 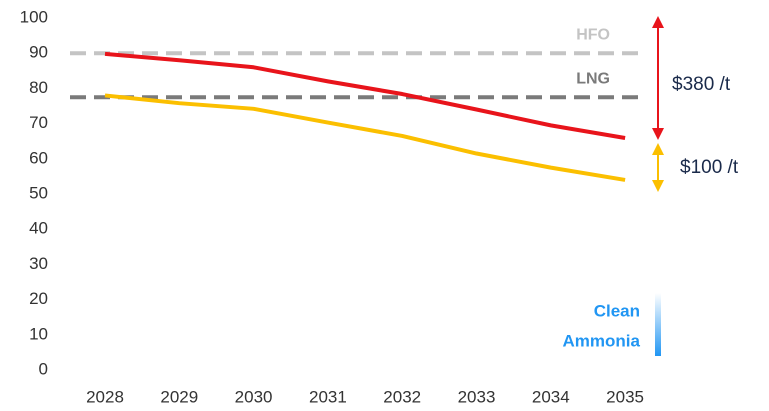 What do you see at coordinates (593, 78) in the screenshot?
I see `reference-label: LNG` at bounding box center [593, 78].